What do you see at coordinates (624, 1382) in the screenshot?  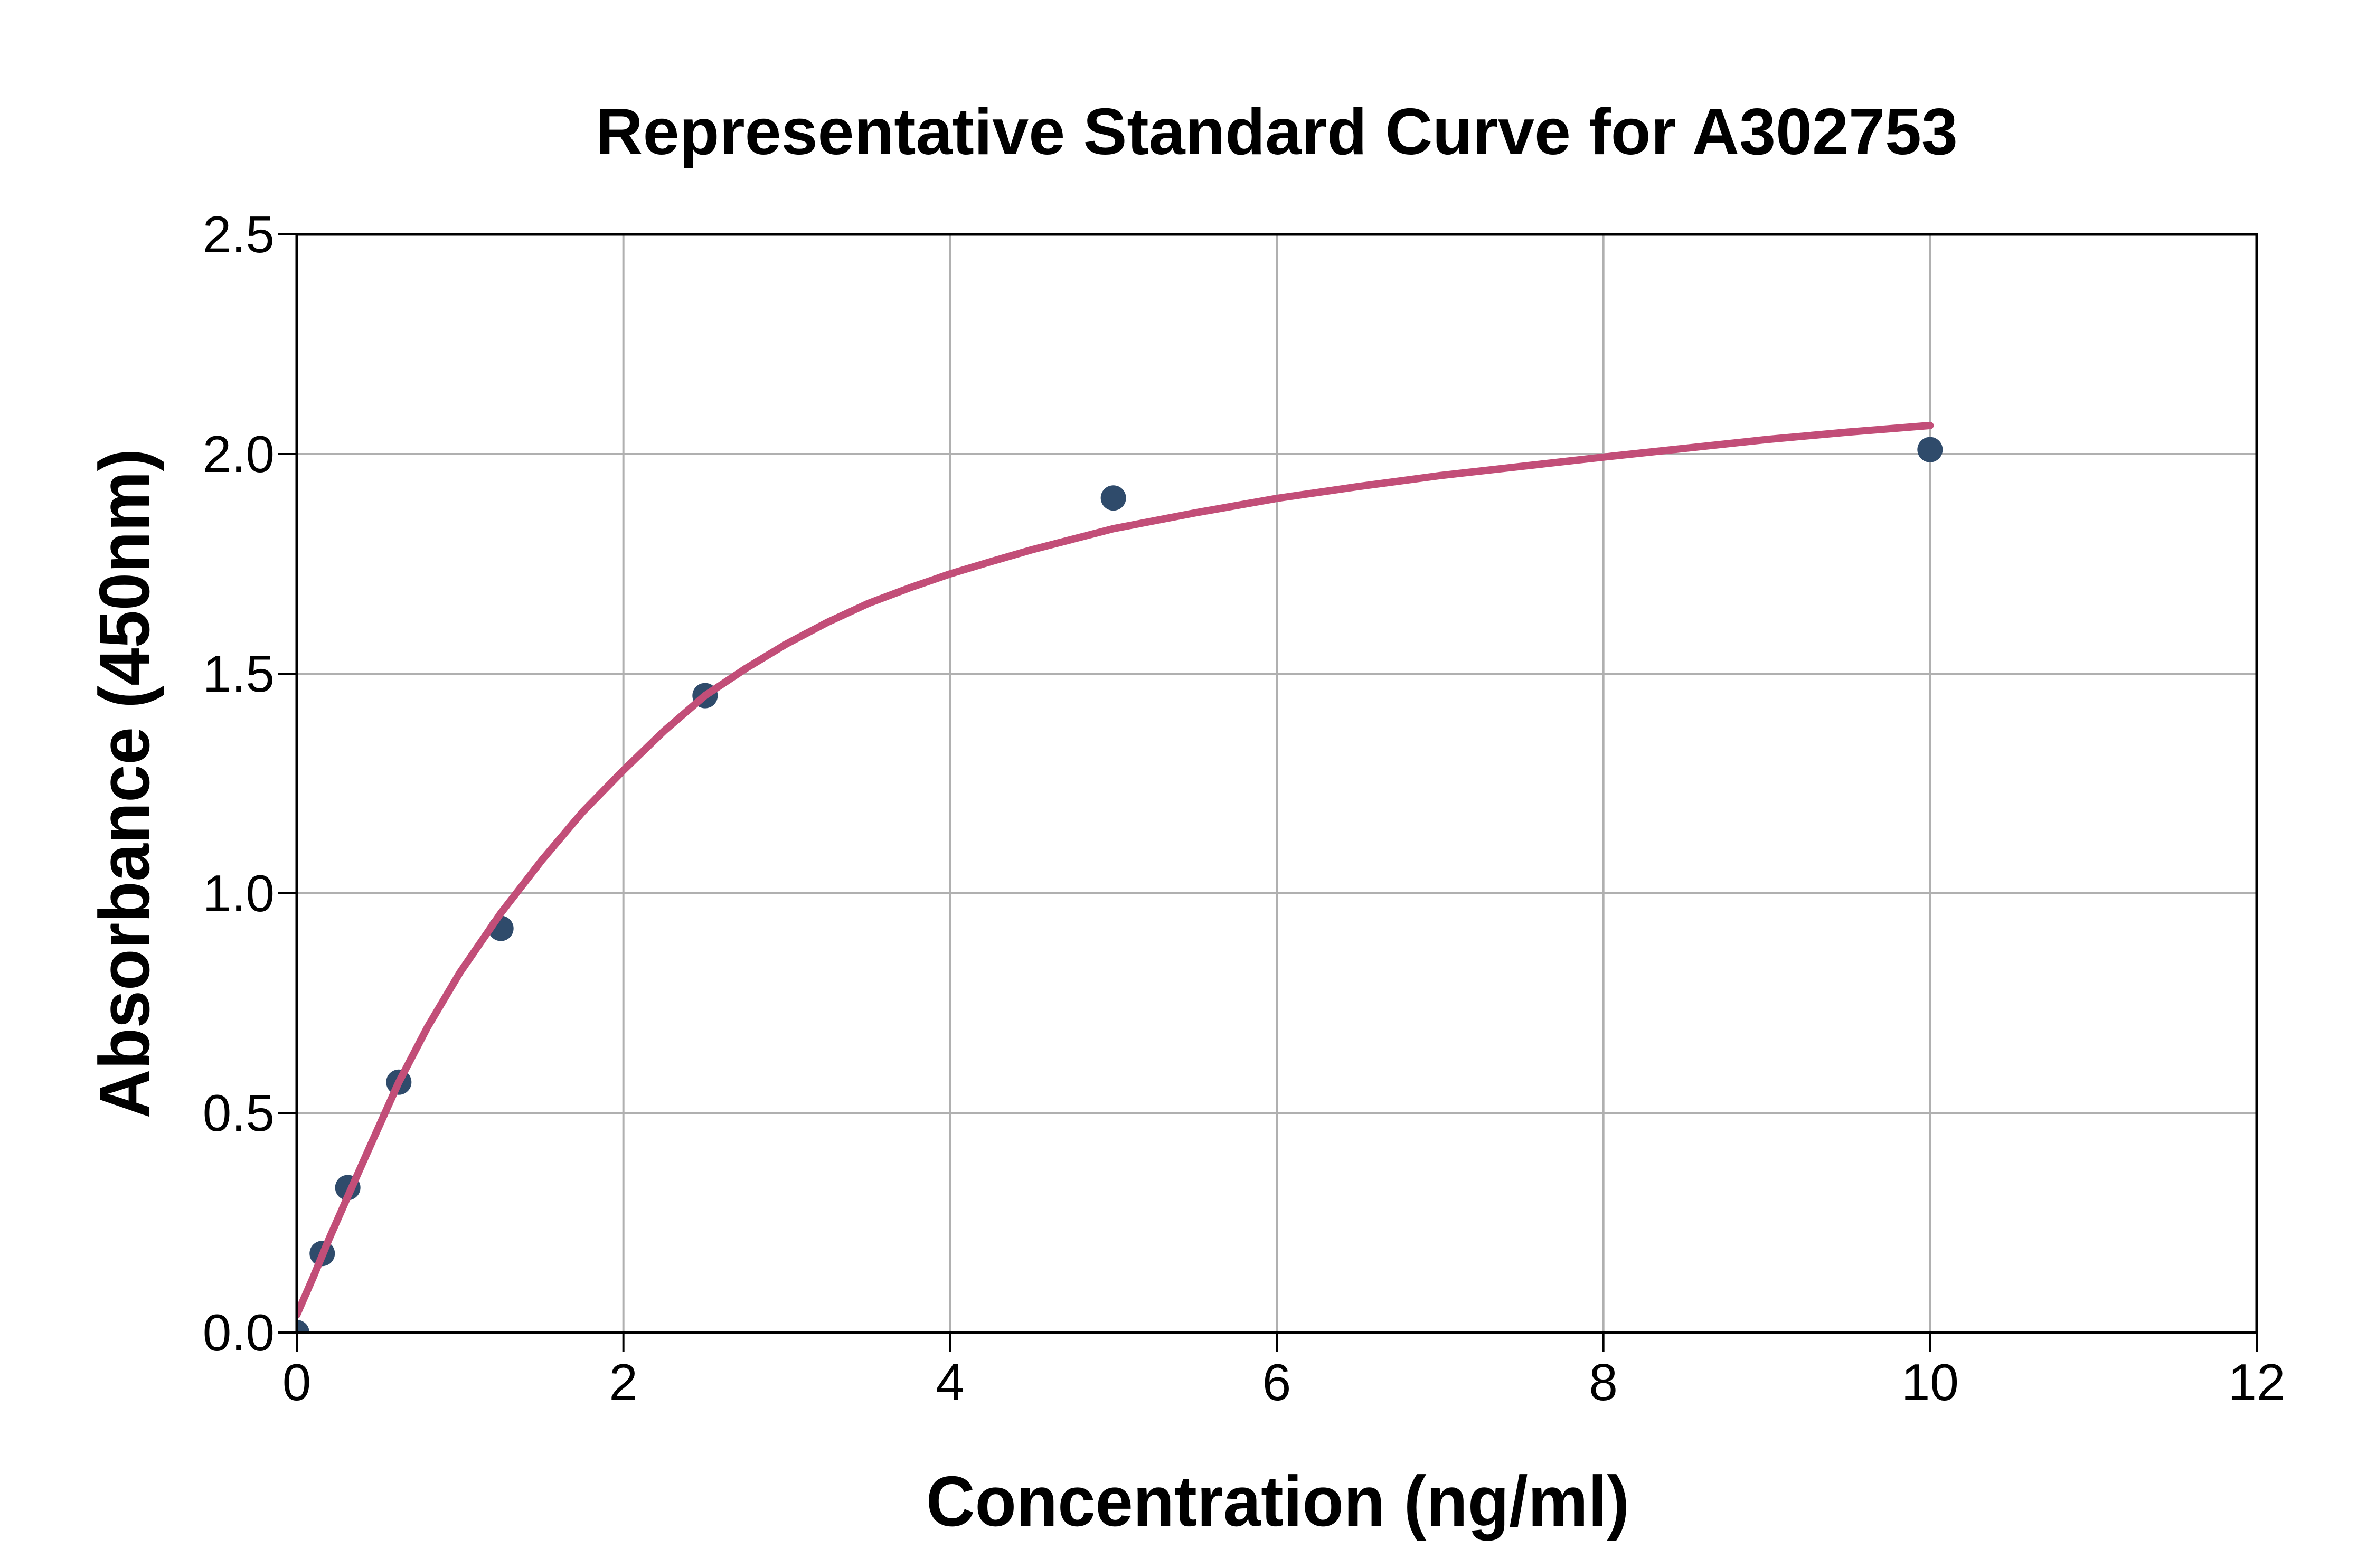 I see `x-tick-label: 2` at bounding box center [624, 1382].